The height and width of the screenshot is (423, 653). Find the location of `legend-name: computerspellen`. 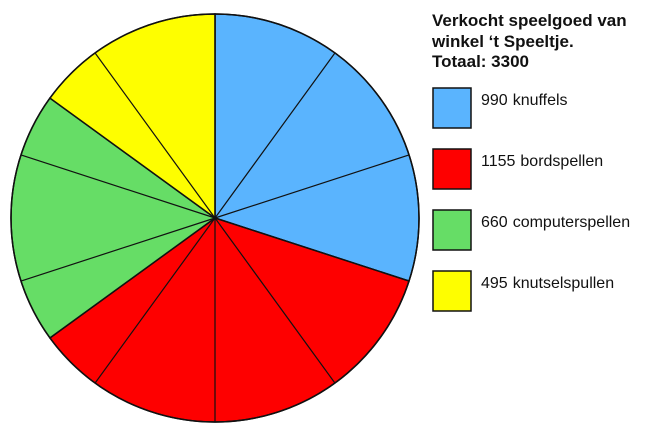

legend-name: computerspellen is located at coordinates (571, 222).